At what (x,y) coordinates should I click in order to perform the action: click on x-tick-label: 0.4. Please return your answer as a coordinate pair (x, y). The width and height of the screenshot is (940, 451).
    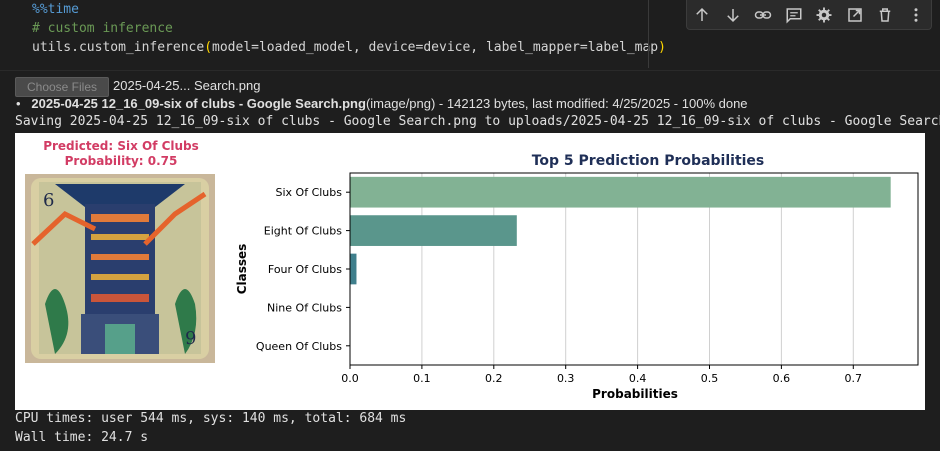
    Looking at the image, I should click on (638, 378).